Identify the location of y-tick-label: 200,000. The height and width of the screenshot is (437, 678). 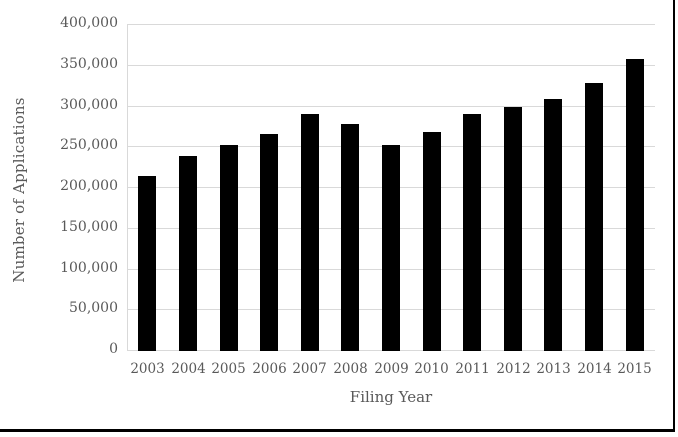
(89, 186).